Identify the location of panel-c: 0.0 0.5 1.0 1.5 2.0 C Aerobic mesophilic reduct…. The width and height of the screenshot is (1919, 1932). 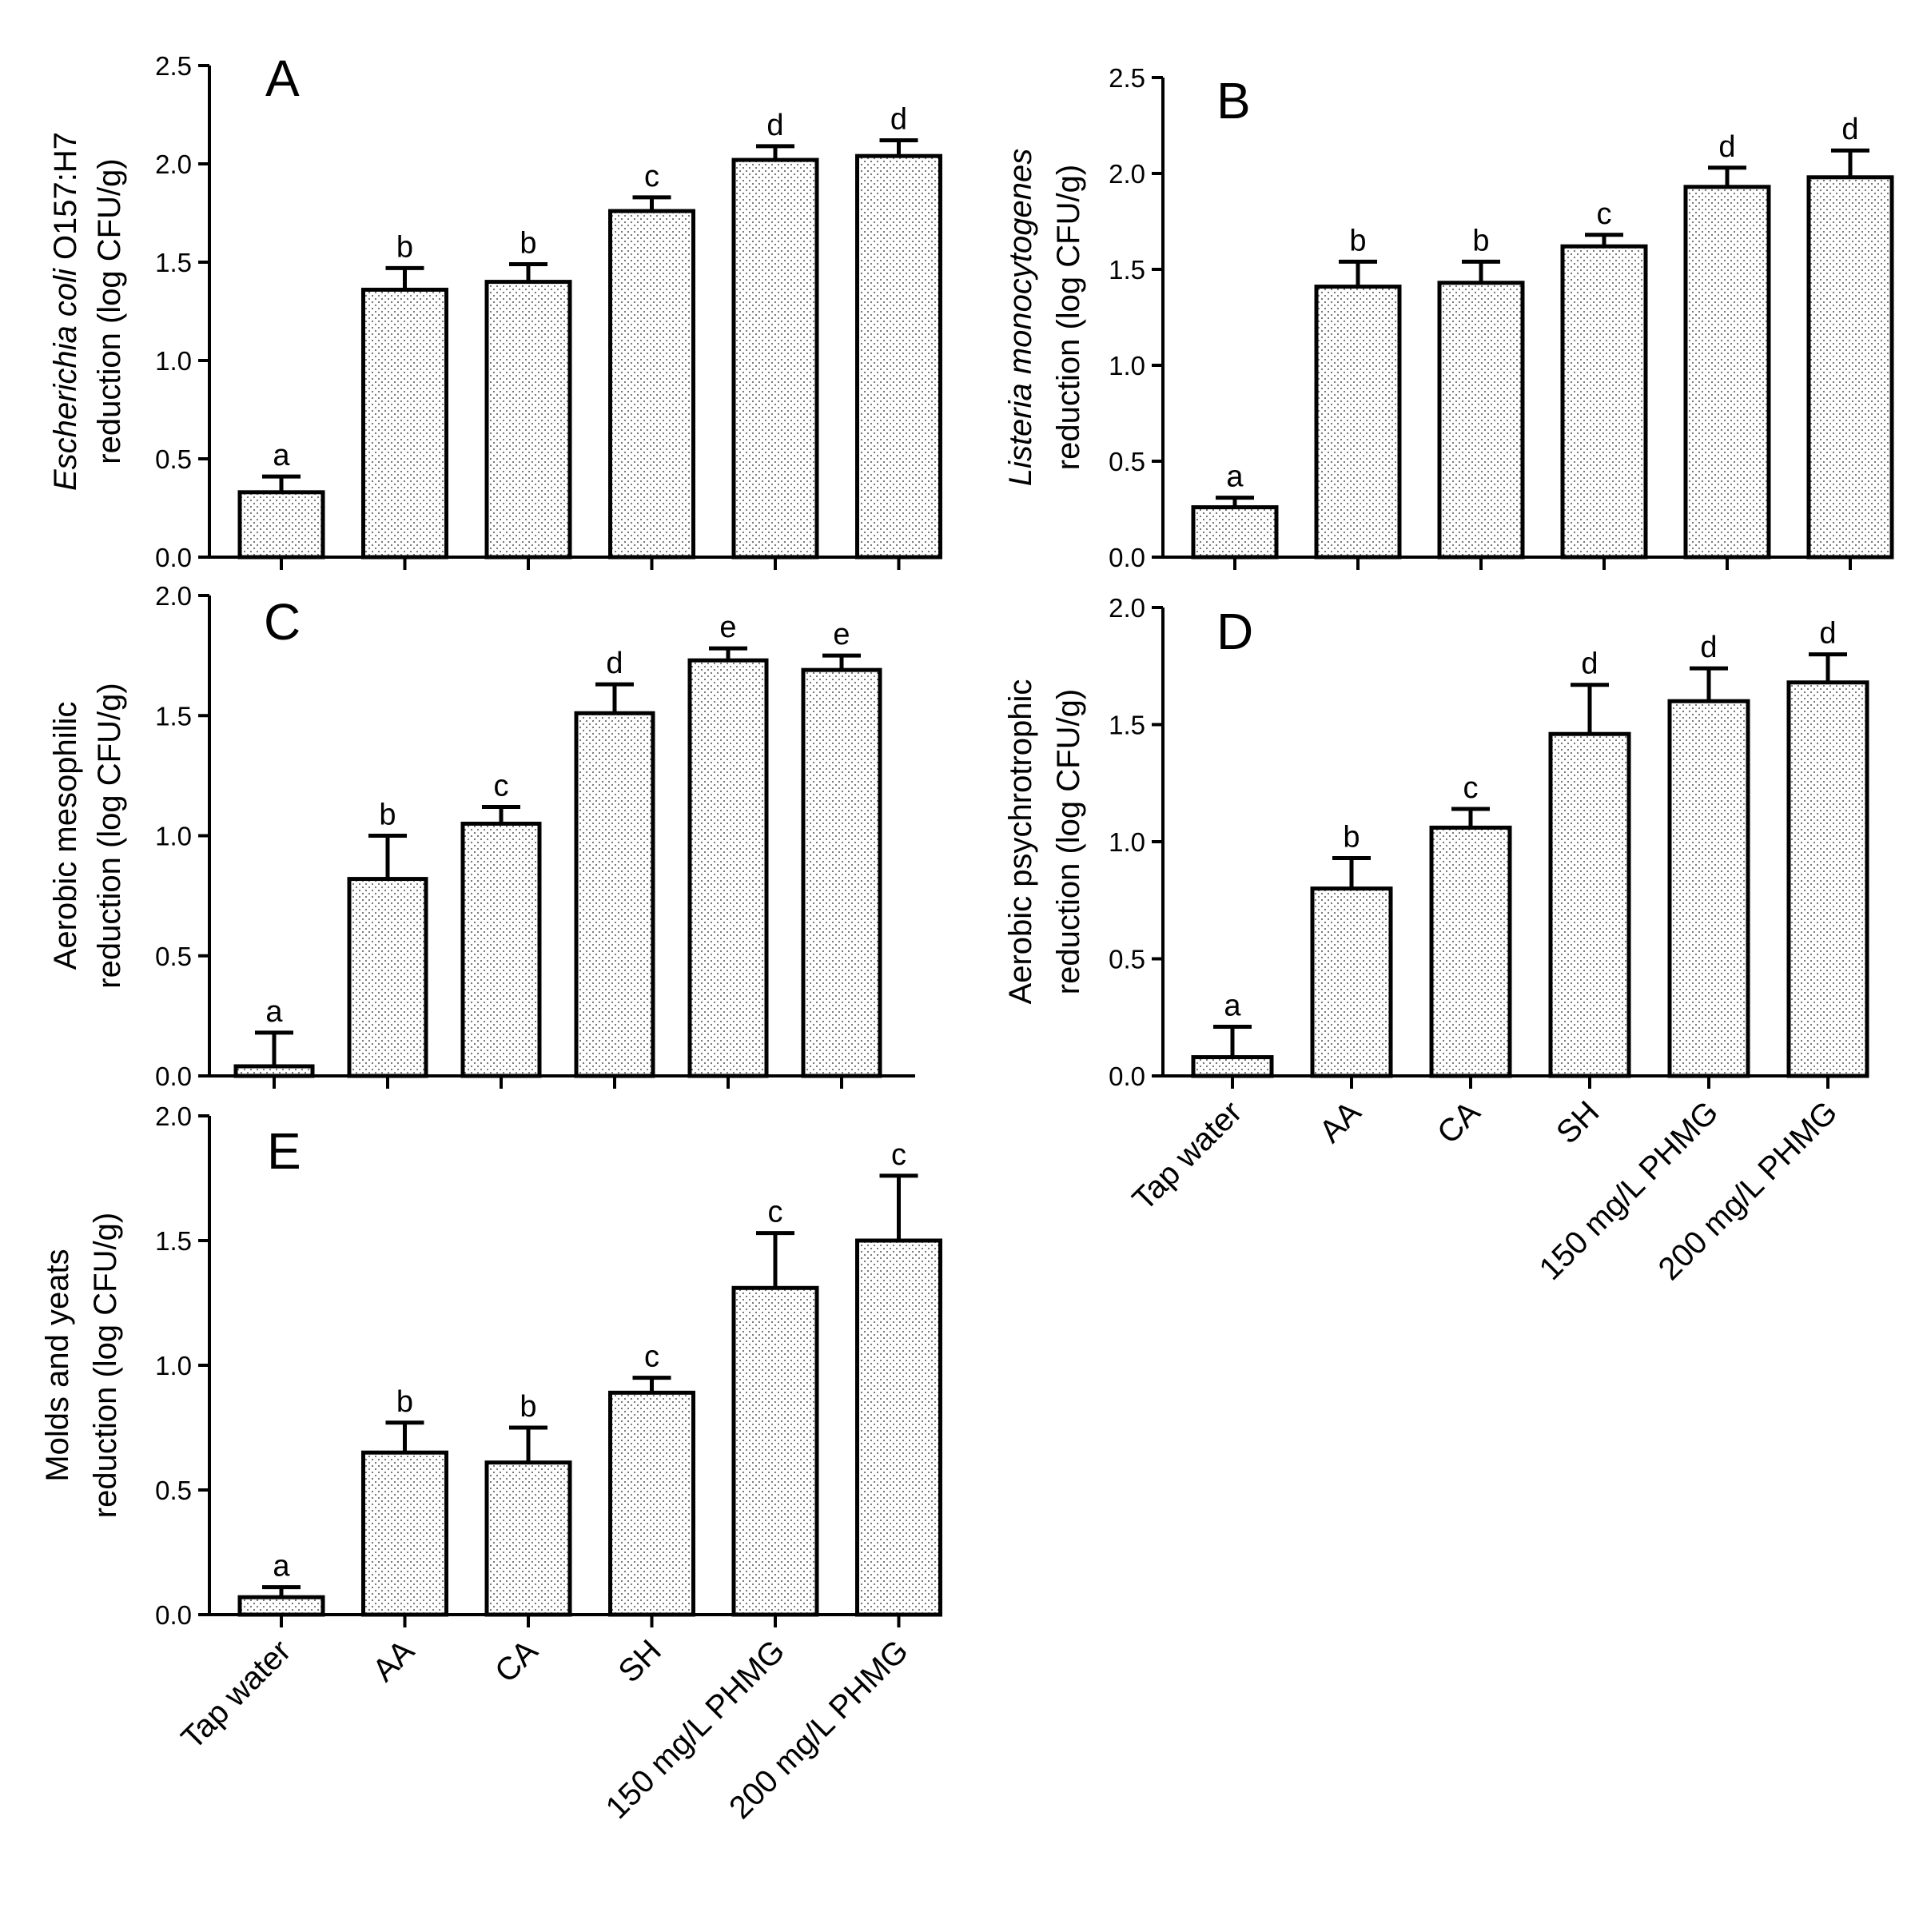
(481, 836).